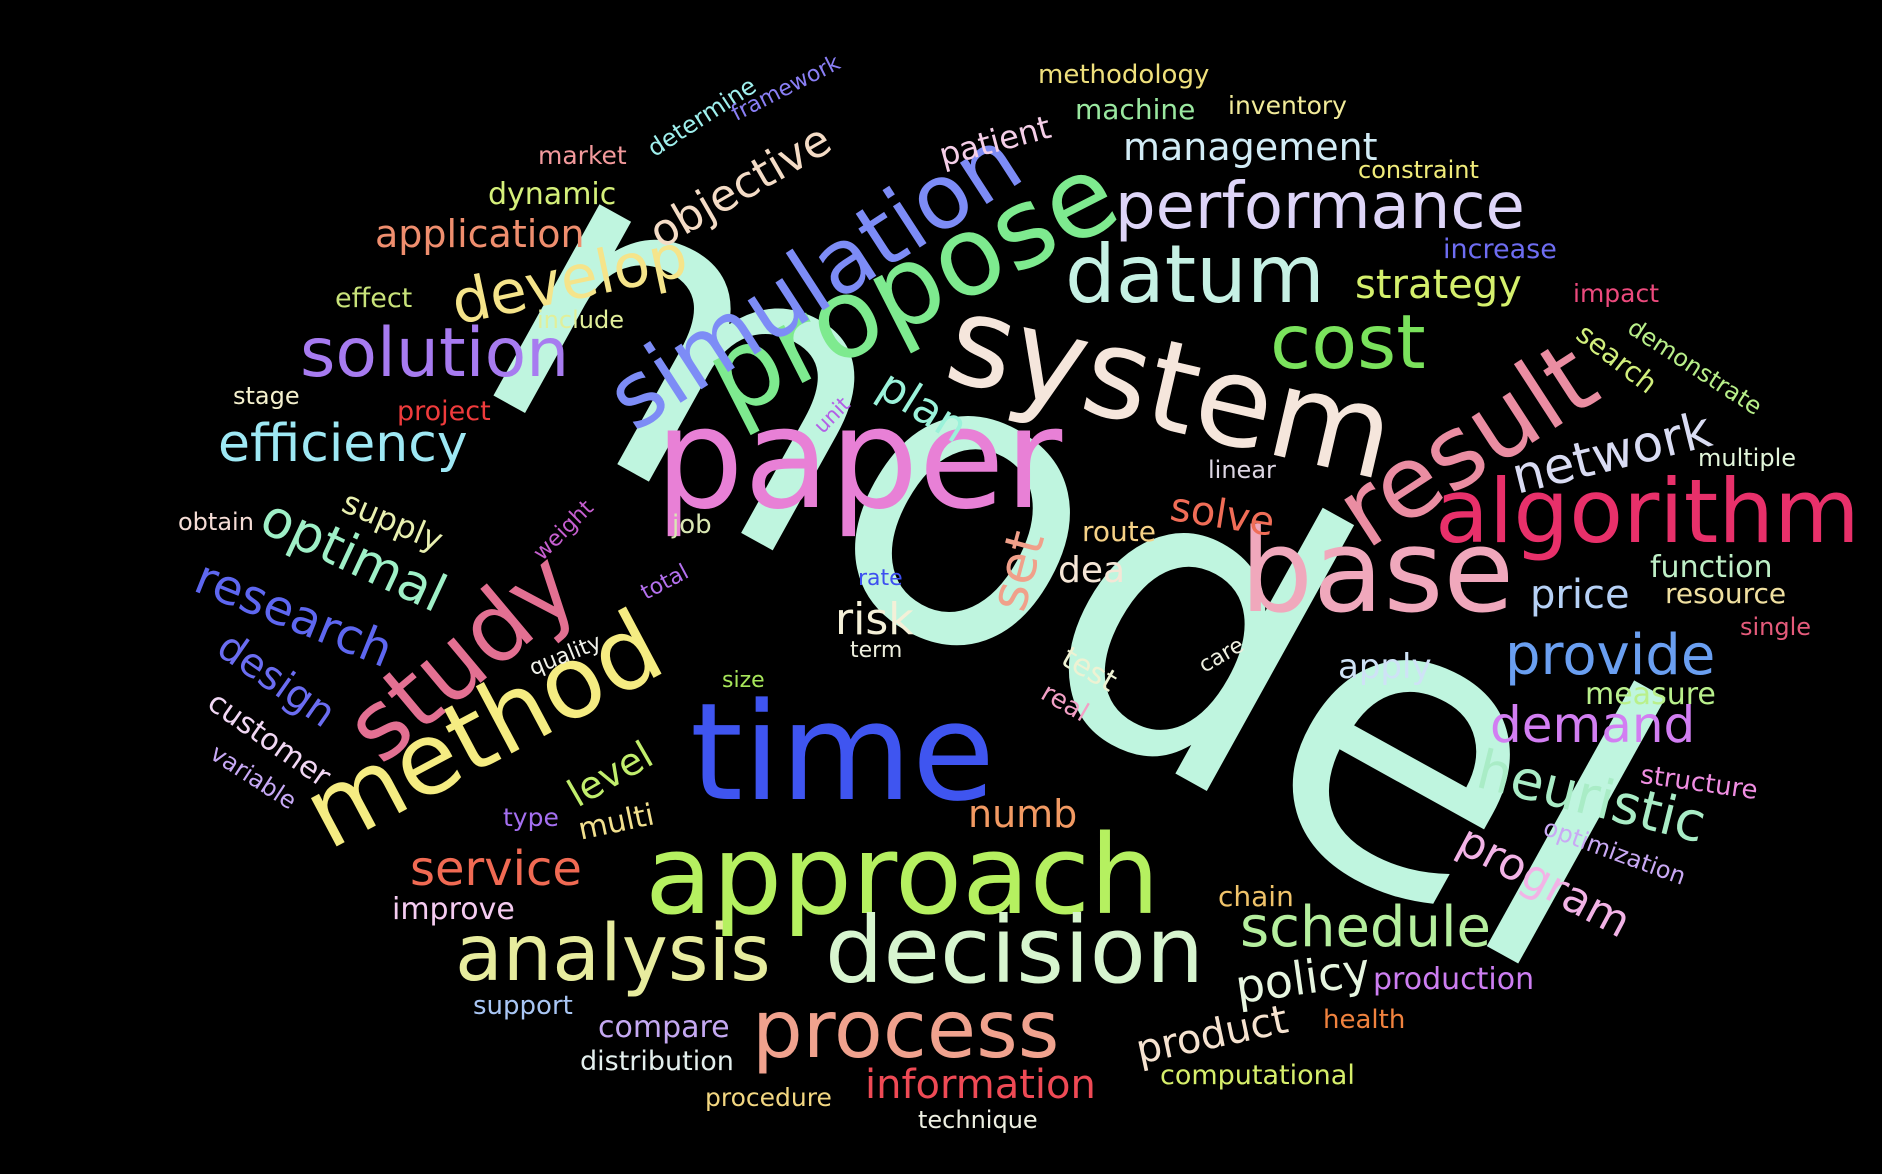  I want to click on word-application: application, so click(480, 234).